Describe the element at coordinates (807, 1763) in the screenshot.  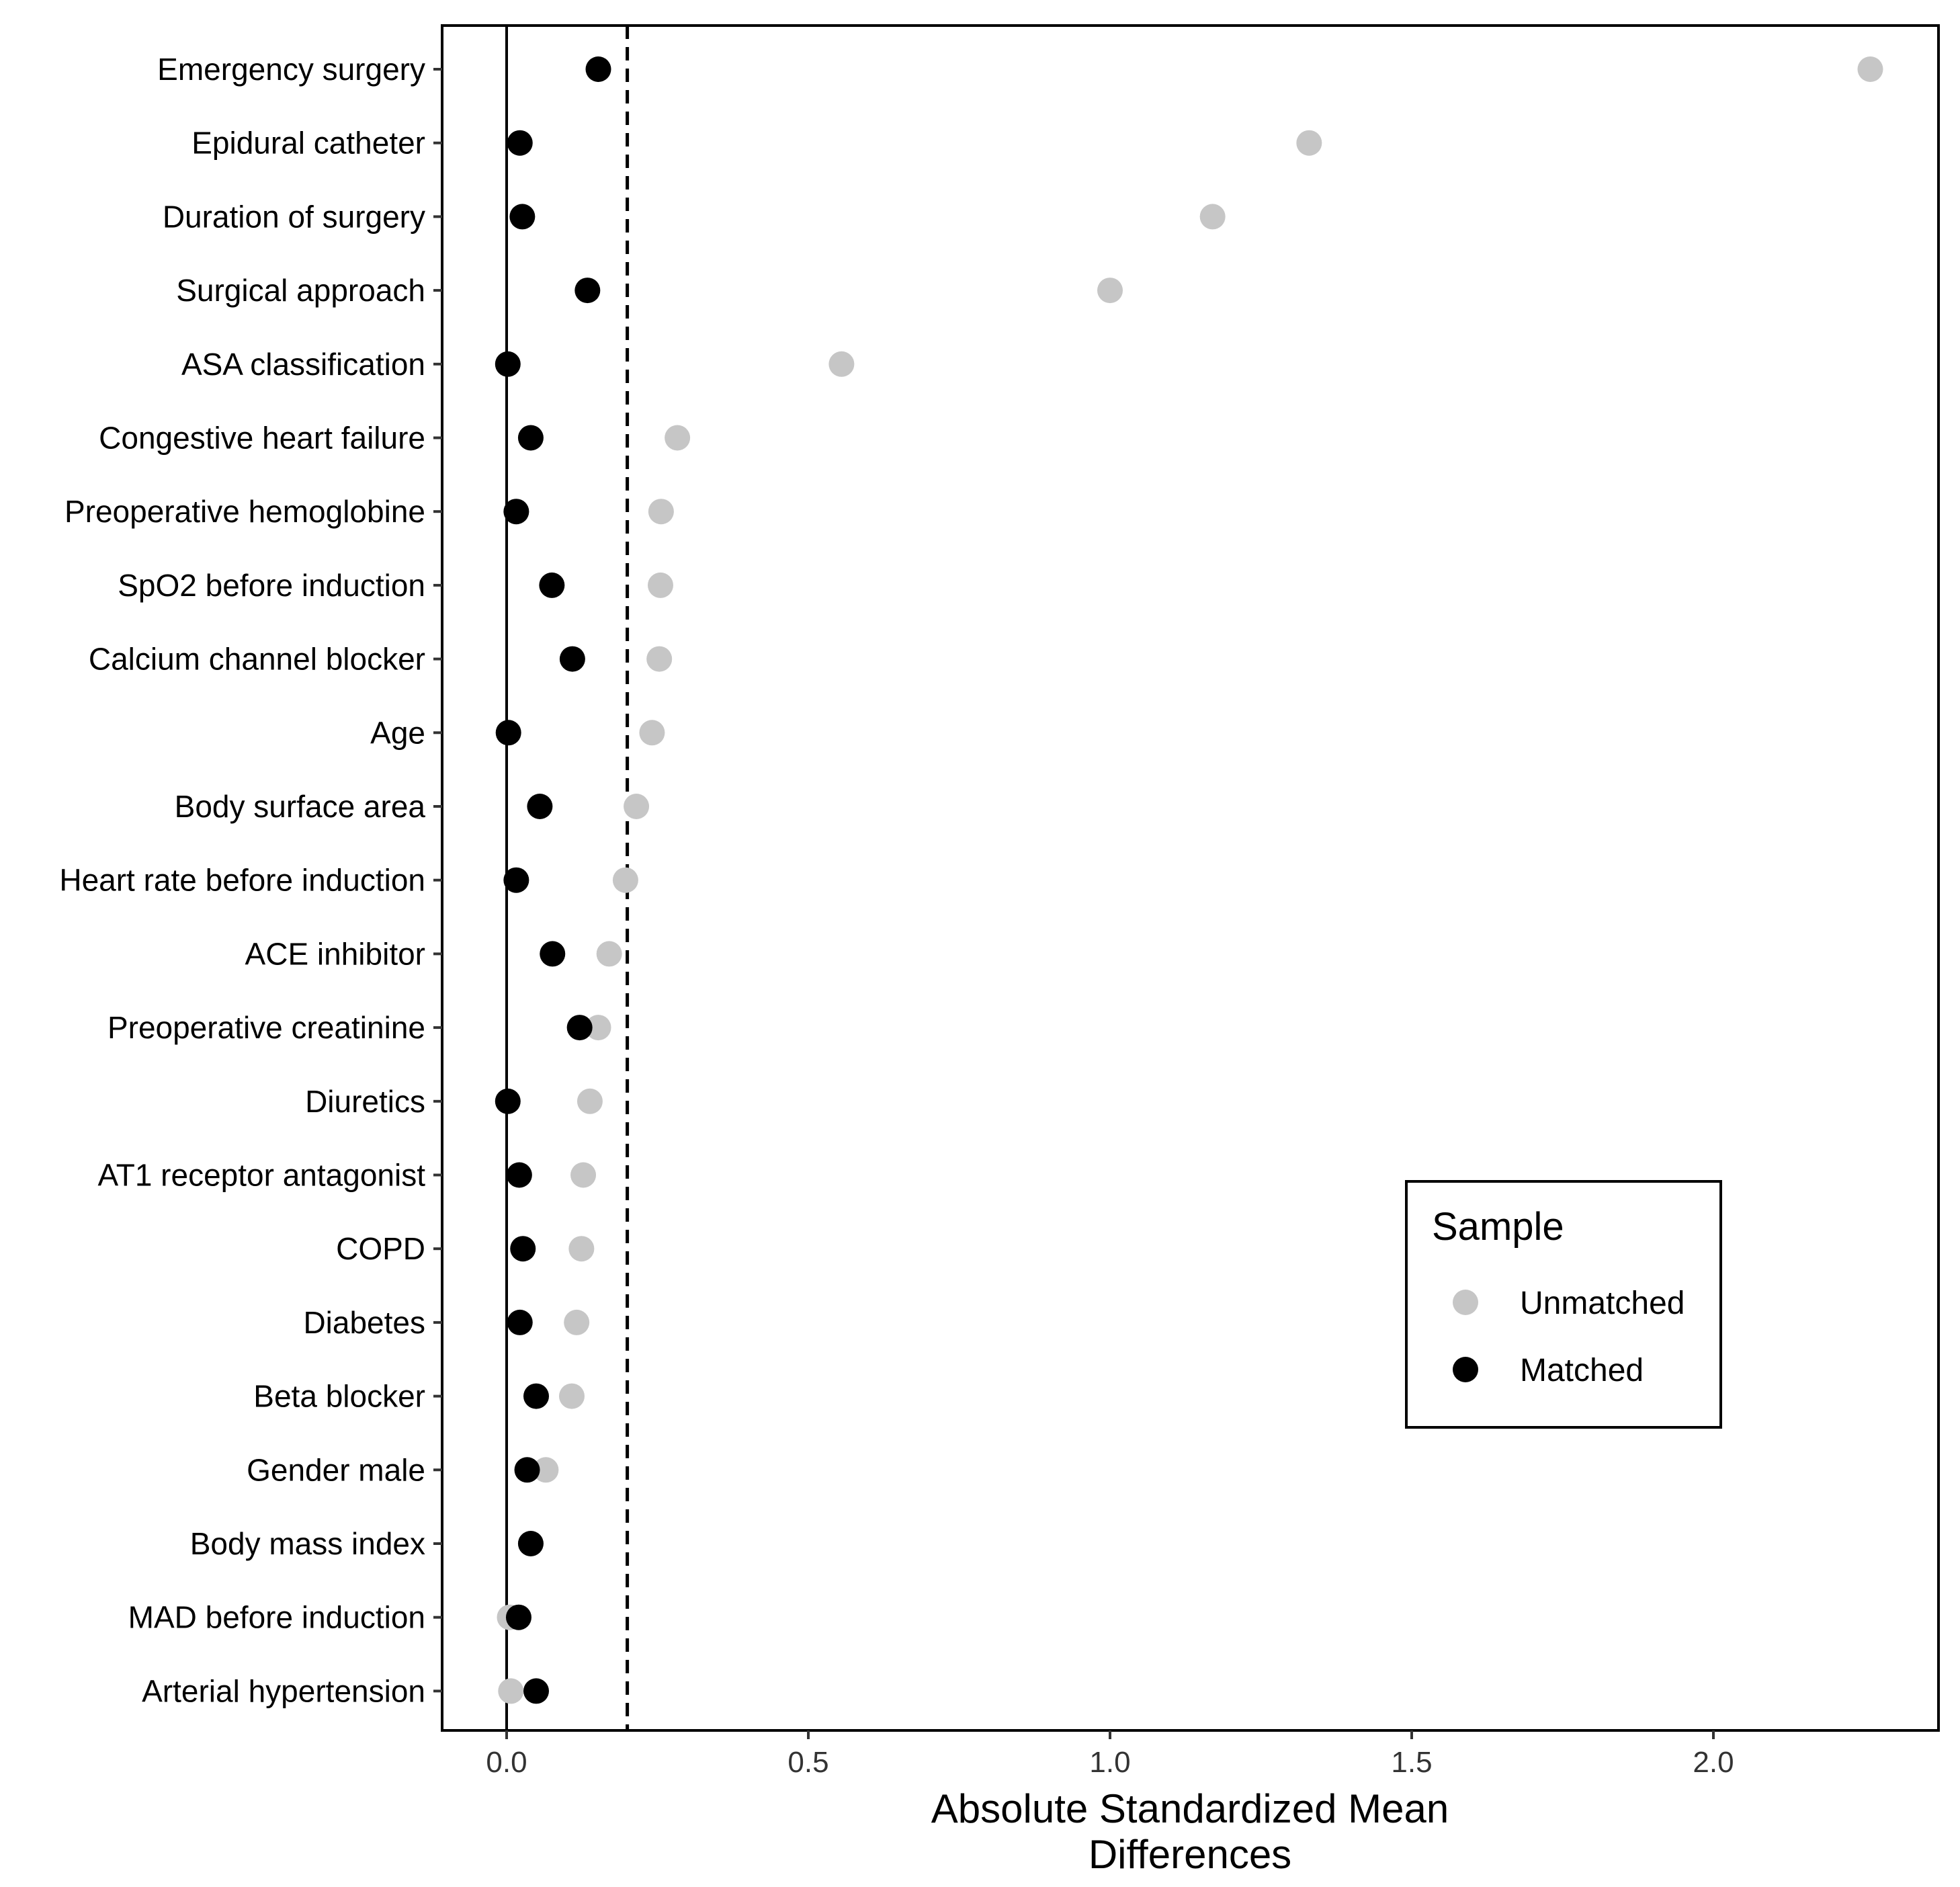
I see `x-tick-label: 0.5` at that location.